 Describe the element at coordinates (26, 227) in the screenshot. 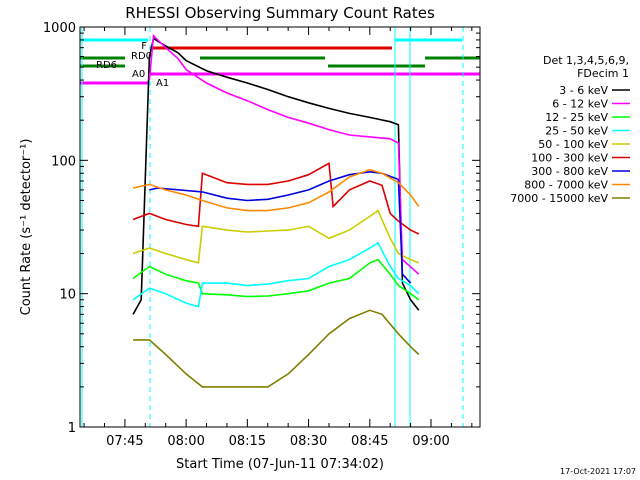

I see `y-axis-label: Count Rate (s⁻¹ detector⁻¹)` at that location.